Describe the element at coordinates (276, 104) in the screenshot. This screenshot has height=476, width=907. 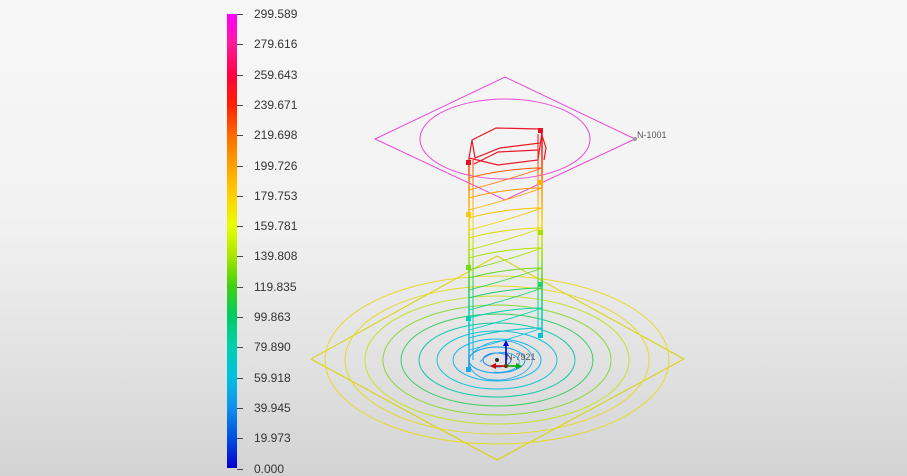
I see `legend-label: 239.671` at that location.